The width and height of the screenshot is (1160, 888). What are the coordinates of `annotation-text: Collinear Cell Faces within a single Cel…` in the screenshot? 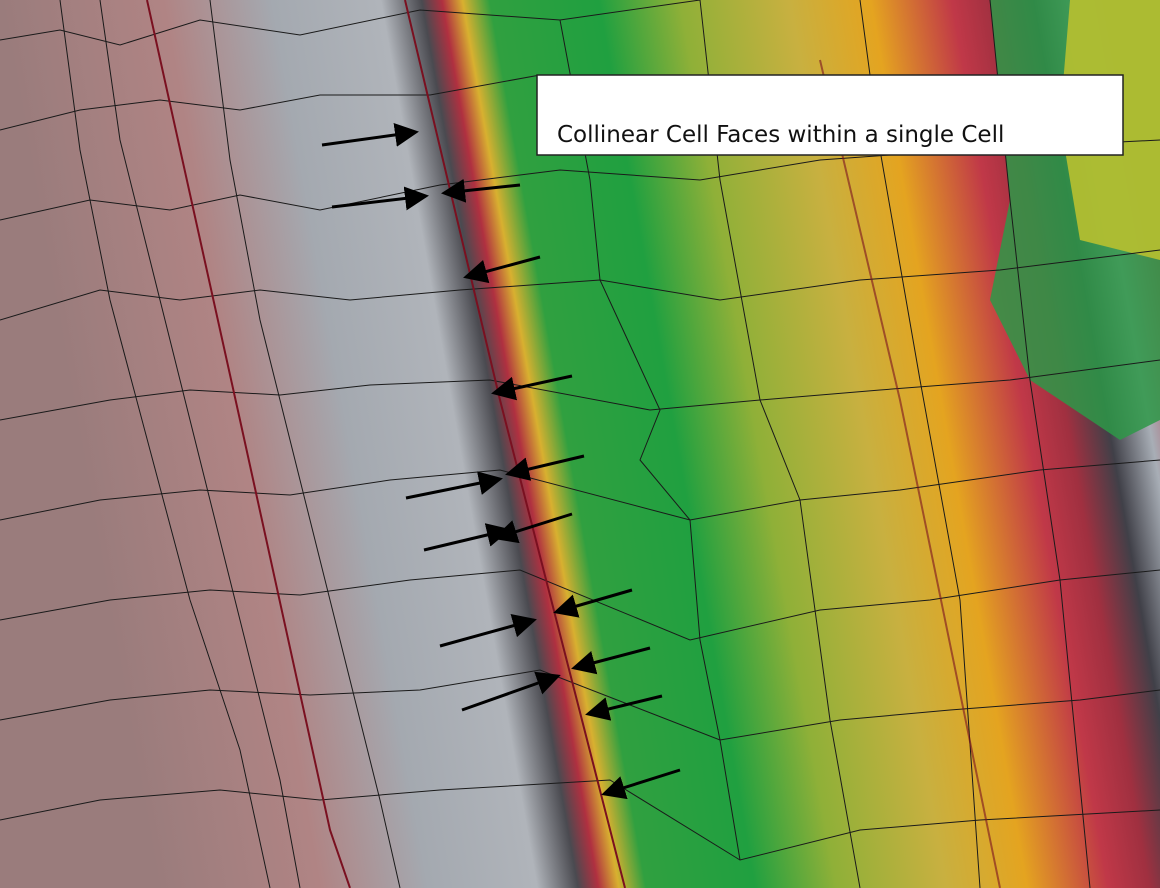 It's located at (780, 135).